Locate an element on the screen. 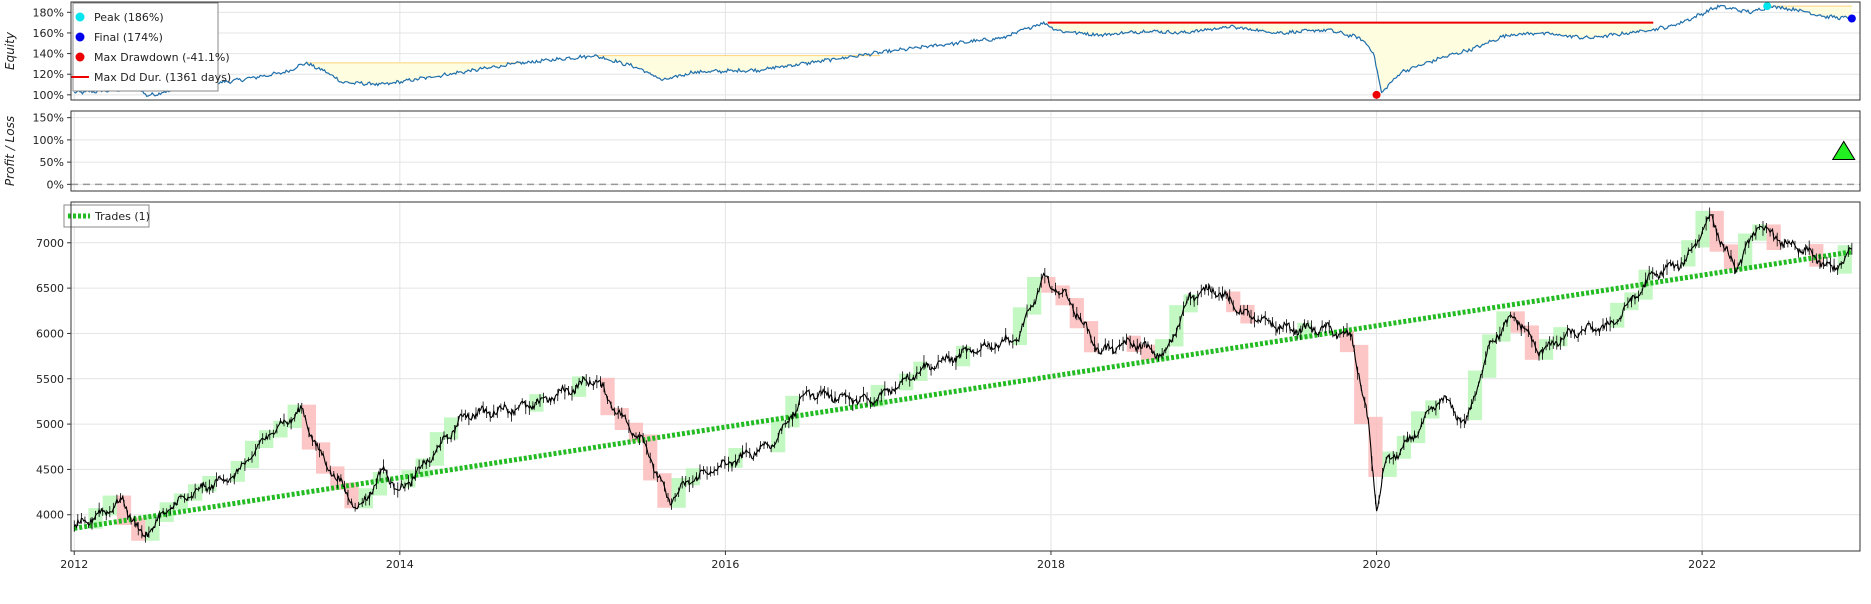 The width and height of the screenshot is (1871, 604). price-legend-label: Trades (1) is located at coordinates (122, 216).